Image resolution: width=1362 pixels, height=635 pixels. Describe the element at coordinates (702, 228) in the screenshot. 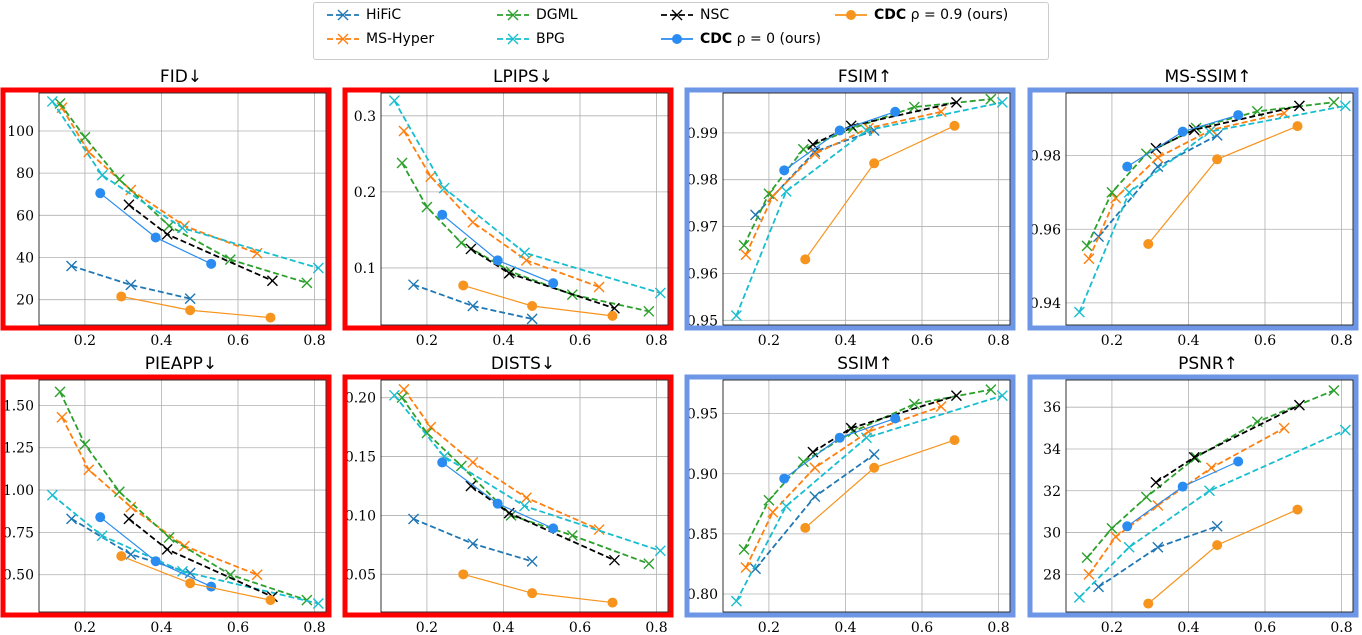

I see `y-tick-label: 0.97` at that location.